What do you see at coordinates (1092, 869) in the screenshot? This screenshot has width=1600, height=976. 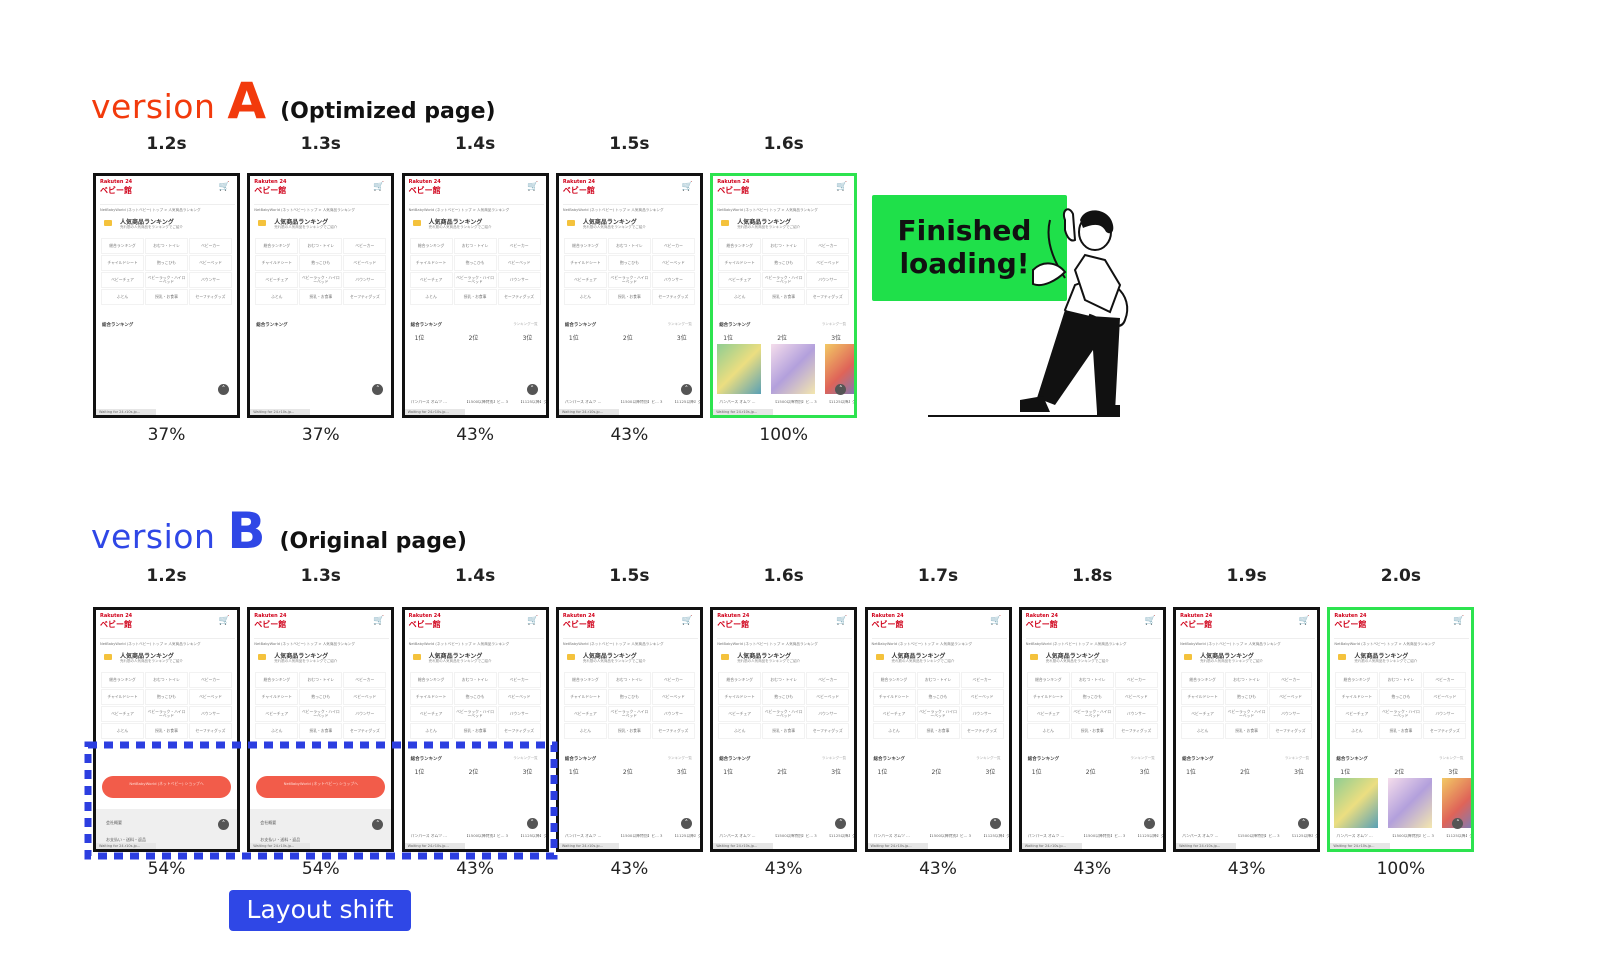 I see `frame-progress: 43%` at bounding box center [1092, 869].